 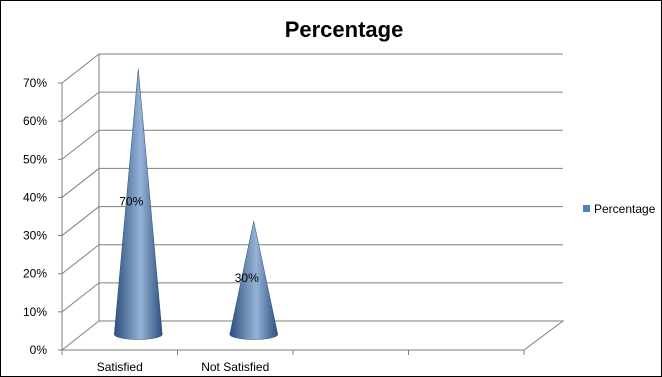 What do you see at coordinates (235, 367) in the screenshot?
I see `x-category-label: Not Satisfied` at bounding box center [235, 367].